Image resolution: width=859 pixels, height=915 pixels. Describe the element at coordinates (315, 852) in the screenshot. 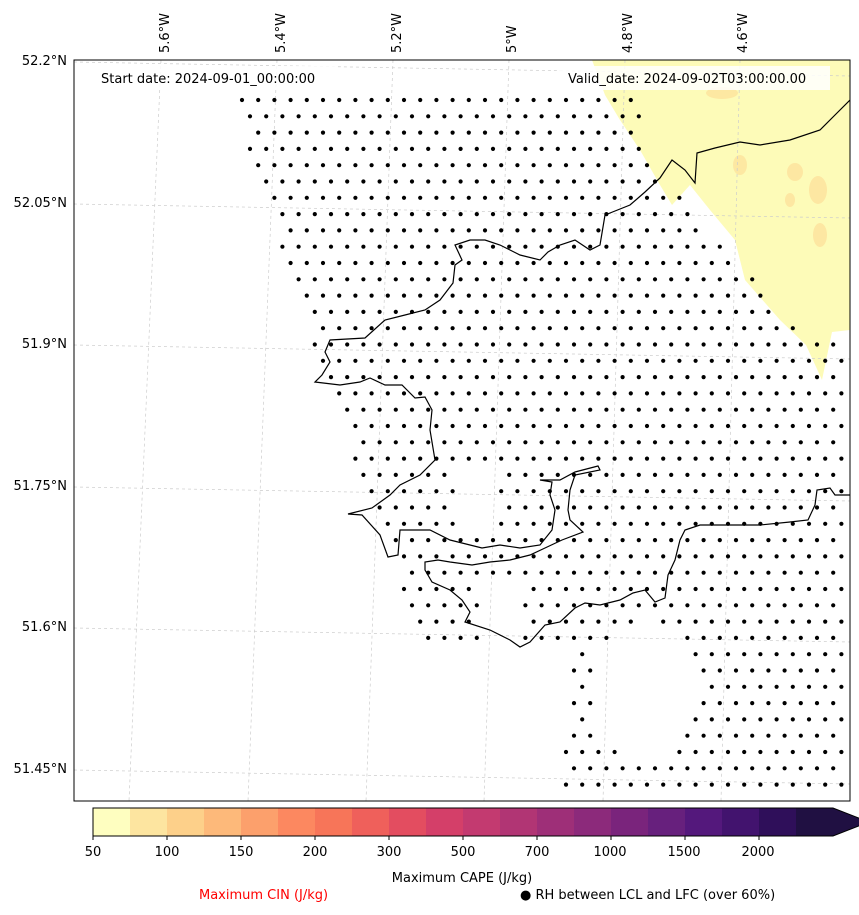

I see `colorbar-tick-200: 200` at that location.